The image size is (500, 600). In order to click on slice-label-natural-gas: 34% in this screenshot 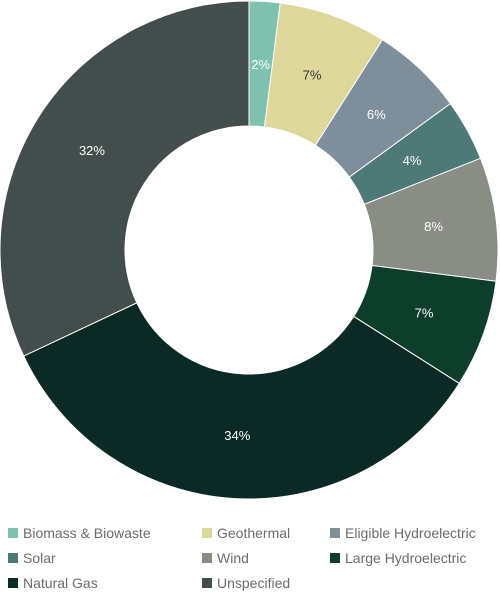, I will do `click(237, 435)`.